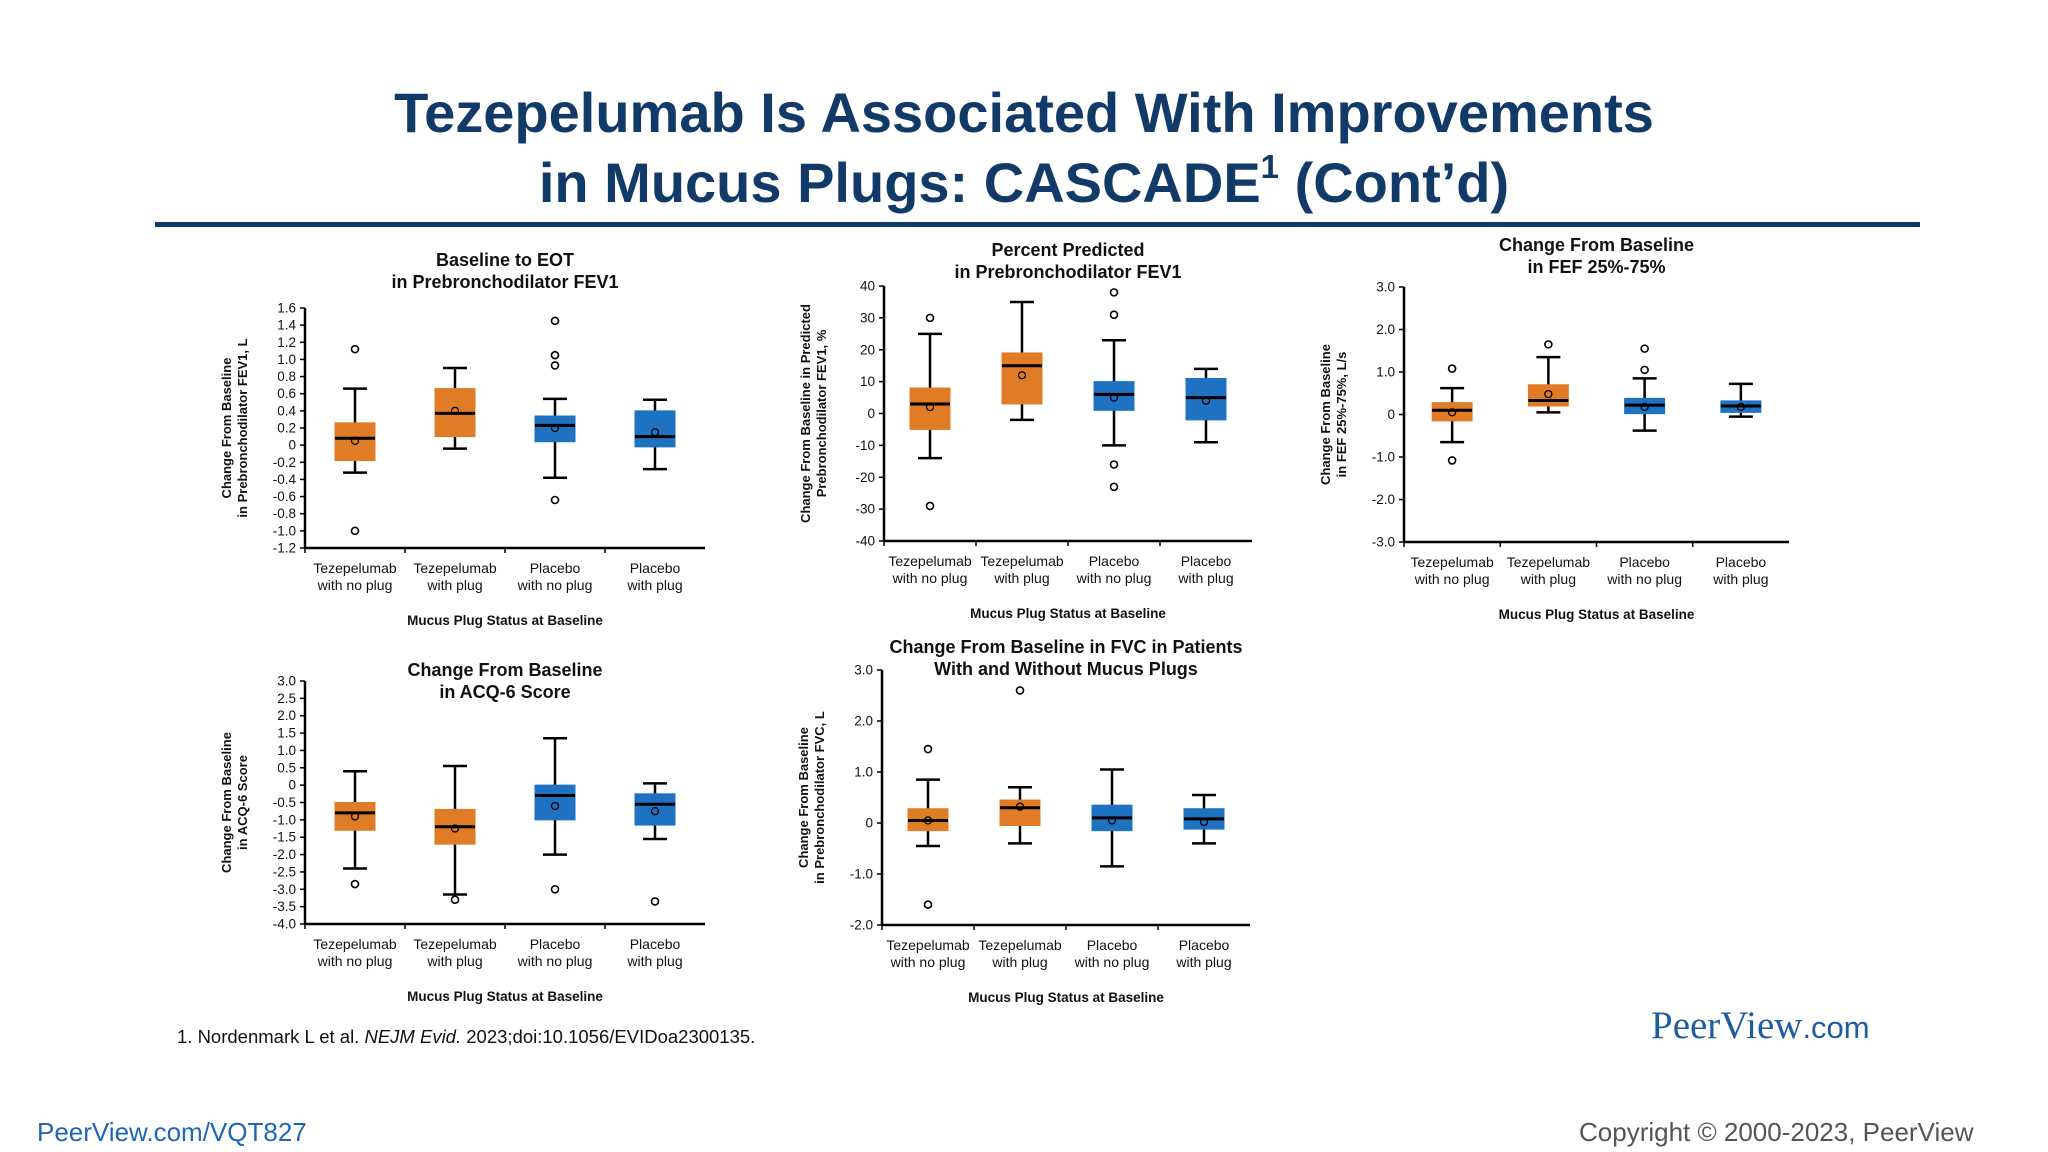 Image resolution: width=2048 pixels, height=1152 pixels. Describe the element at coordinates (899, 182) in the screenshot. I see `slide-title-line-2-text: in Mucus Plugs: CASCADE` at that location.